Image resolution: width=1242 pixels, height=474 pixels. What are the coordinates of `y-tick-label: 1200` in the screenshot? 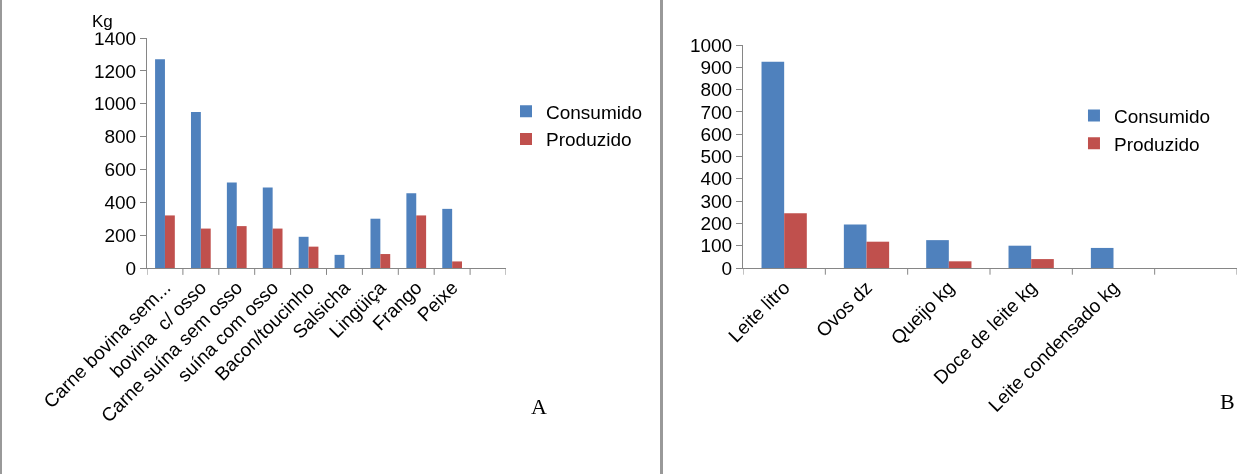 It's located at (115, 71).